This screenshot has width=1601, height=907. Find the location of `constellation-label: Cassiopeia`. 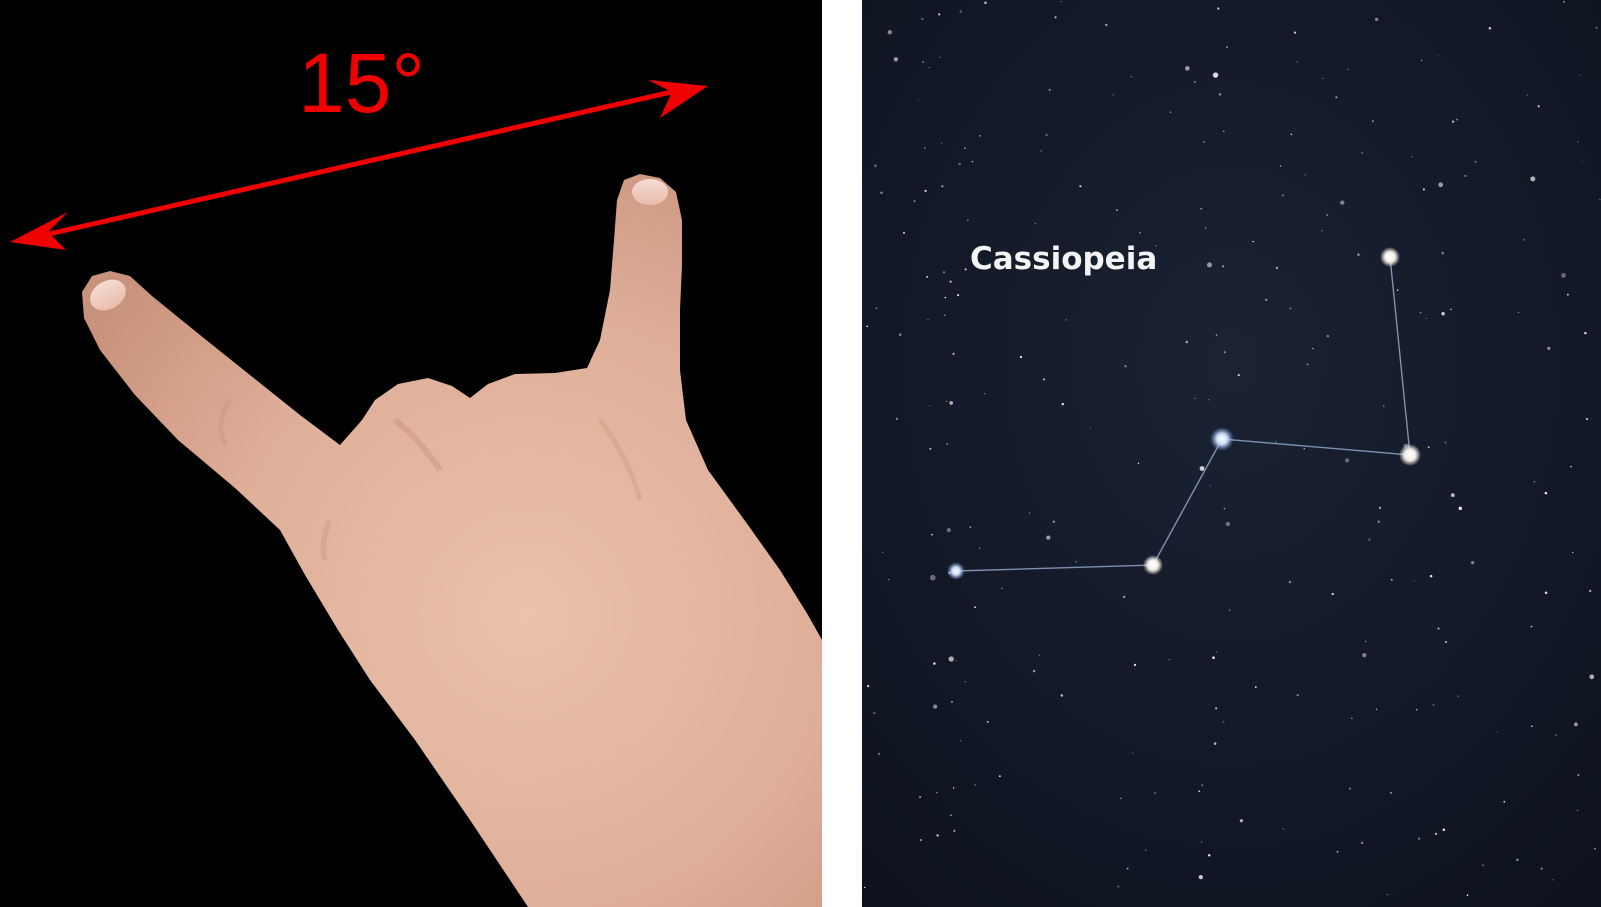

constellation-label: Cassiopeia is located at coordinates (1063, 259).